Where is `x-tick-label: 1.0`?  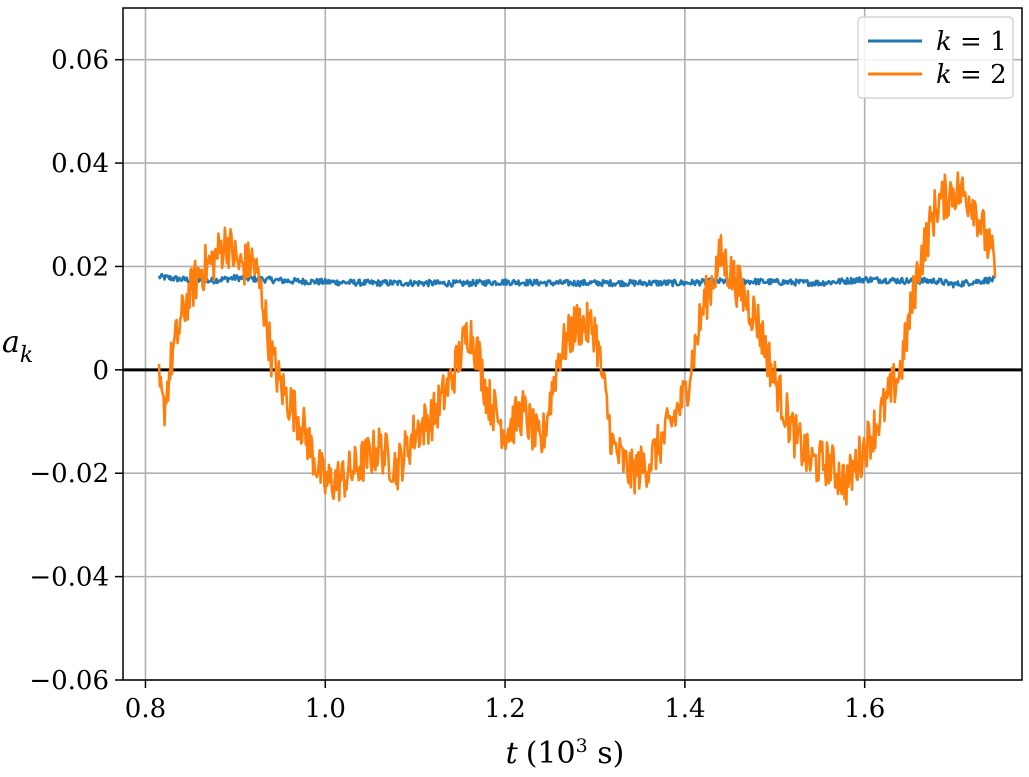
x-tick-label: 1.0 is located at coordinates (325, 709).